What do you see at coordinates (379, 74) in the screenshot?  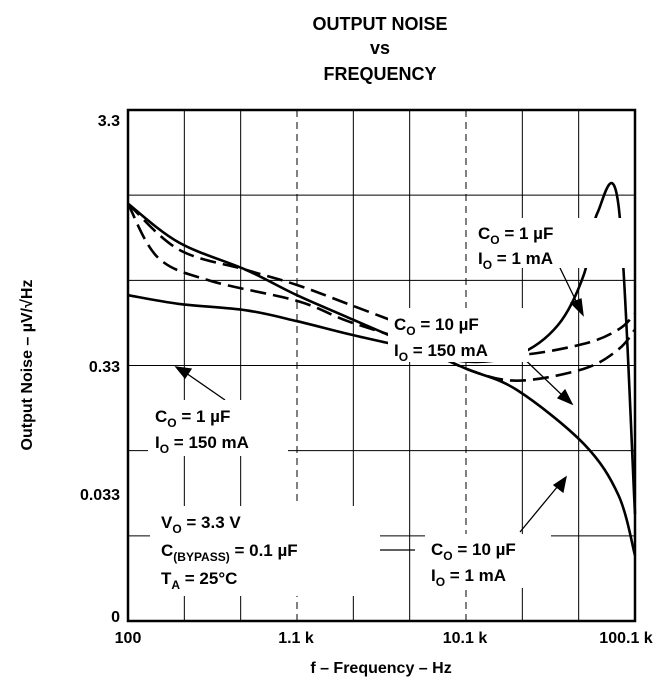 I see `title-line-3: FREQUENCY` at bounding box center [379, 74].